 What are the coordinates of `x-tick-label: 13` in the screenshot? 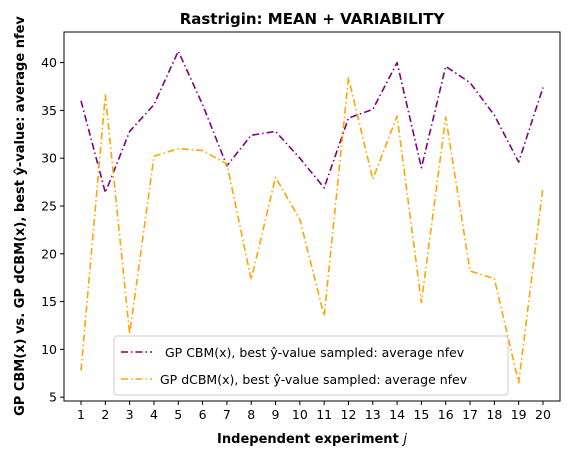 It's located at (373, 414).